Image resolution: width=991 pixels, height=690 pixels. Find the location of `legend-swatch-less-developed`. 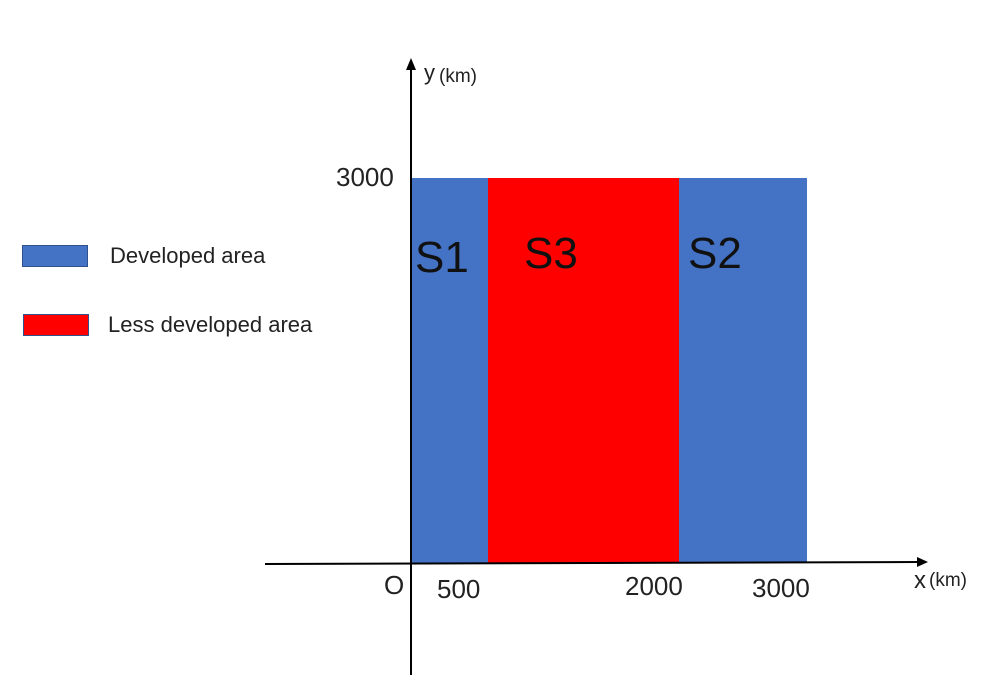

legend-swatch-less-developed is located at coordinates (56, 325).